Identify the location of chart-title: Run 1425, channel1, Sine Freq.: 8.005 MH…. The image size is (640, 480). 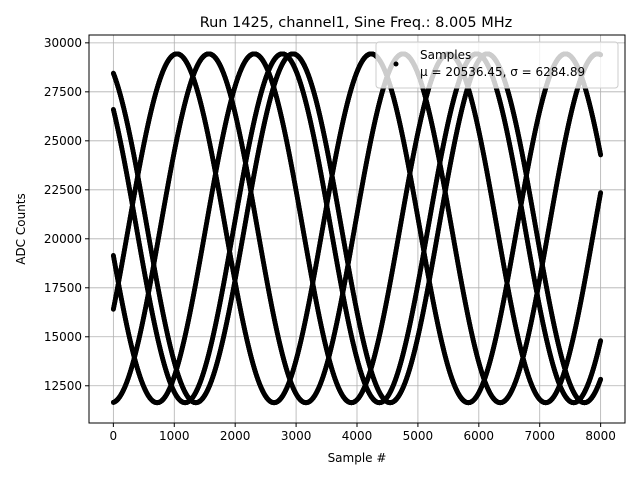
(356, 23).